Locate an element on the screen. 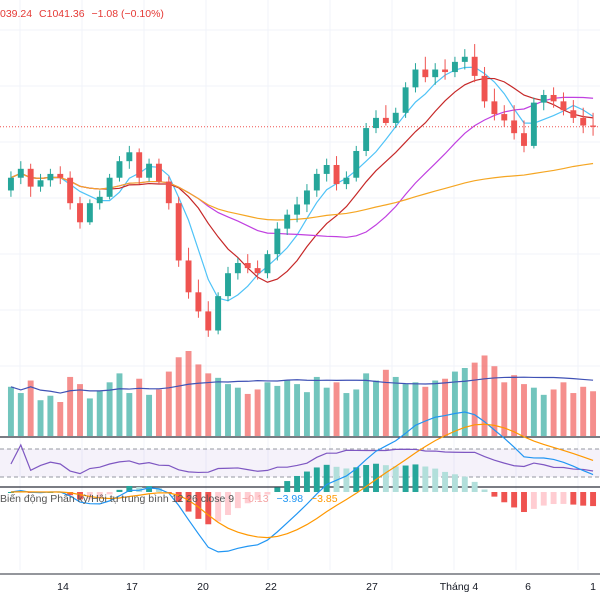 Image resolution: width=600 pixels, height=605 pixels. time-axis-label: 27 is located at coordinates (372, 587).